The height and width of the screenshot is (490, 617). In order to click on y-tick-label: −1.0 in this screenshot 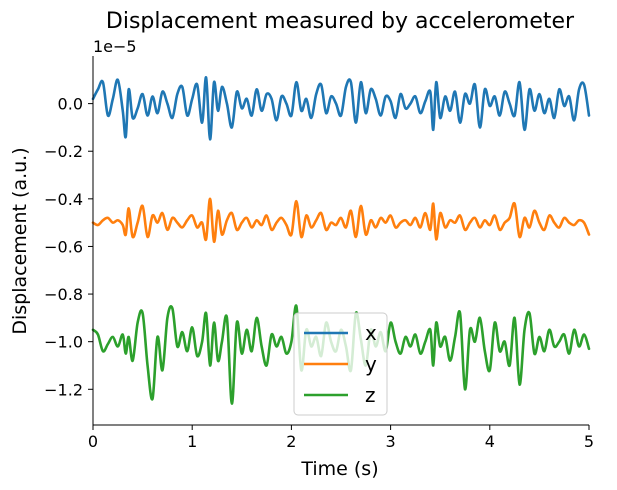, I will do `click(63, 342)`.